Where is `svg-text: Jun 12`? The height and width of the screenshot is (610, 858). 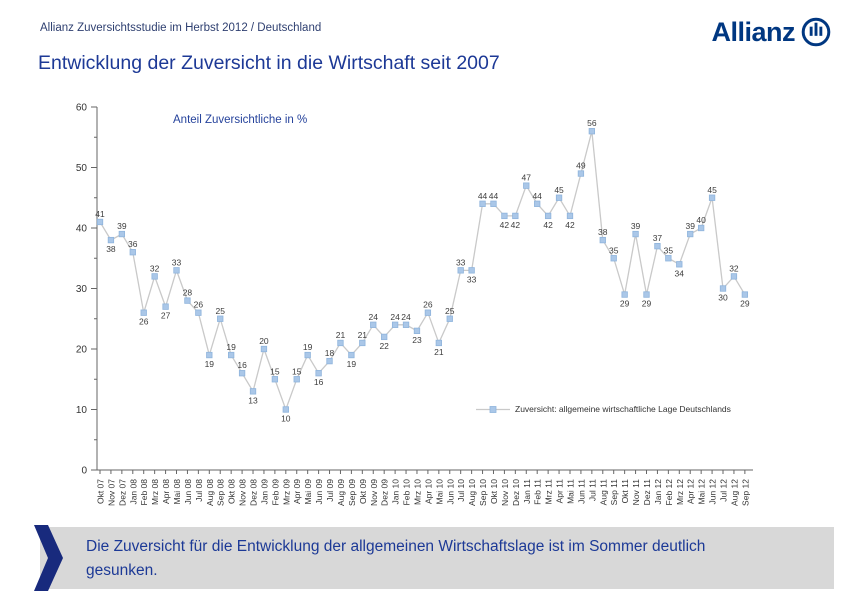
svg-text: Jun 12 is located at coordinates (713, 492).